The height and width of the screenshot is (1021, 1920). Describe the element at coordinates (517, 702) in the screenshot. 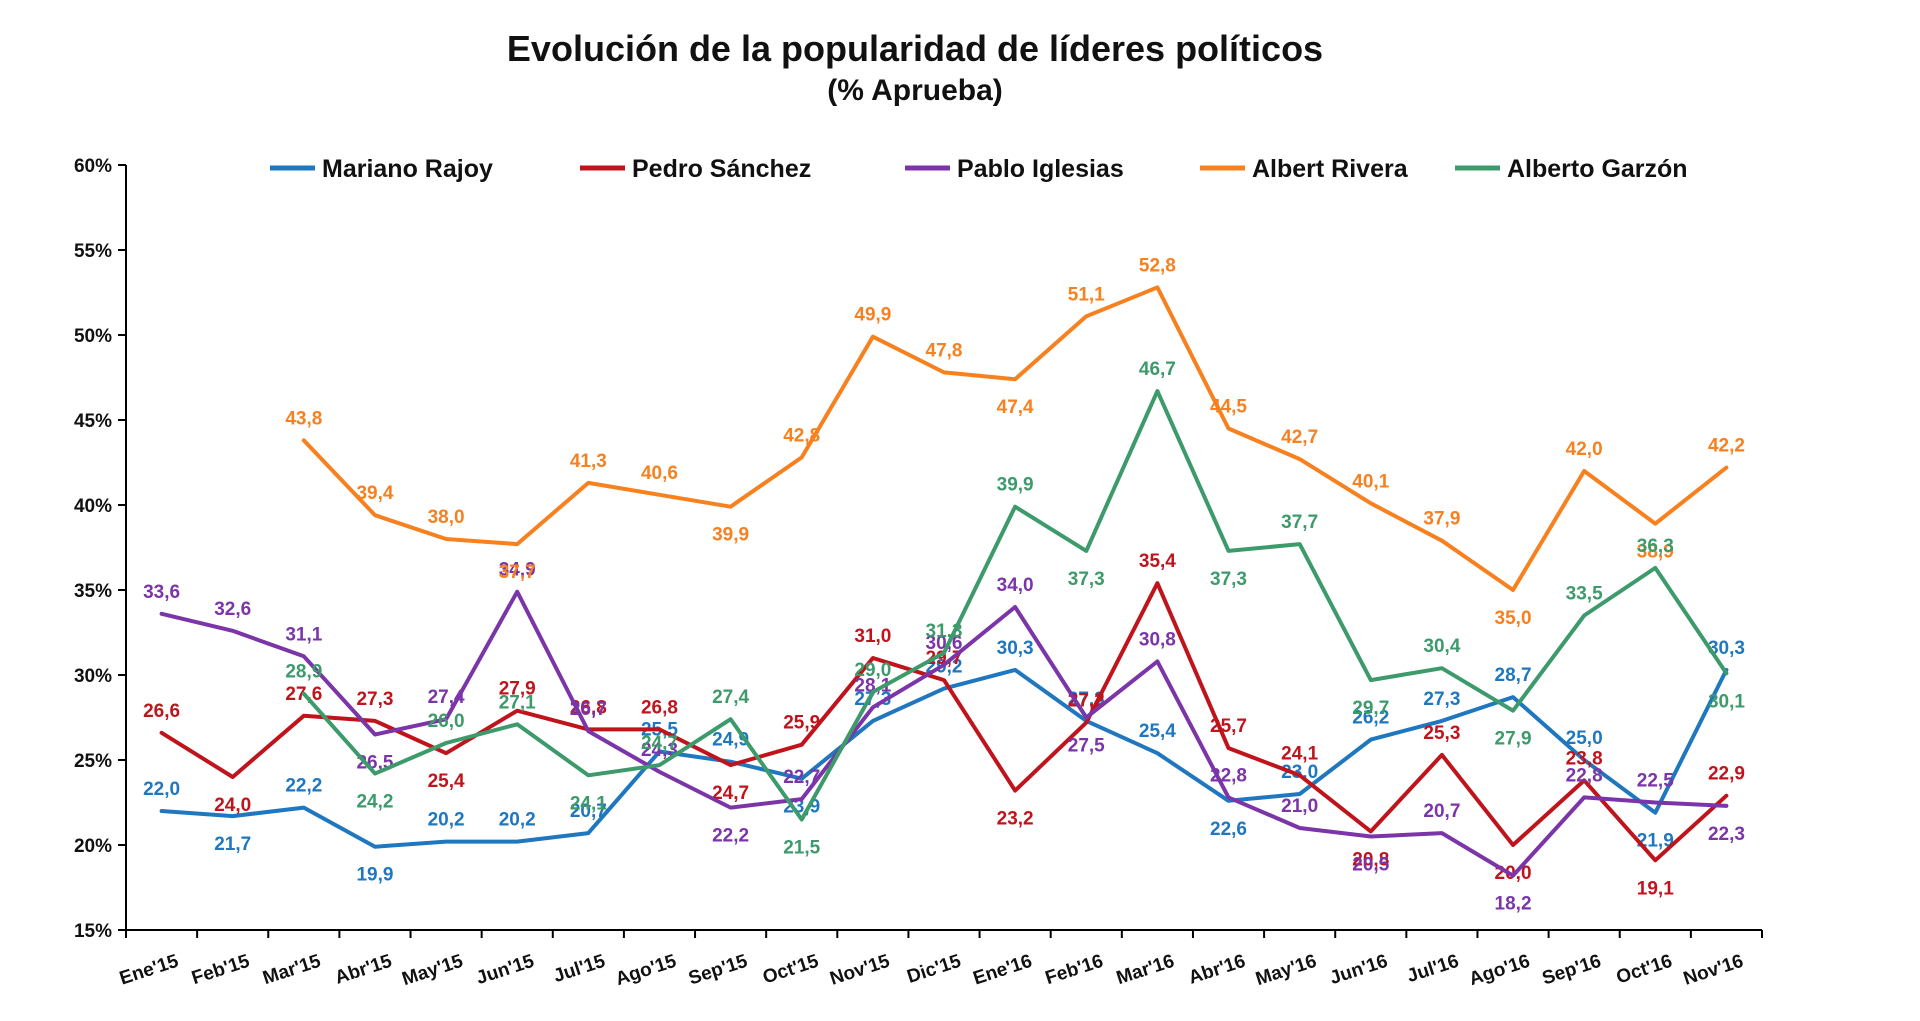

I see `data-label: 27,1` at that location.